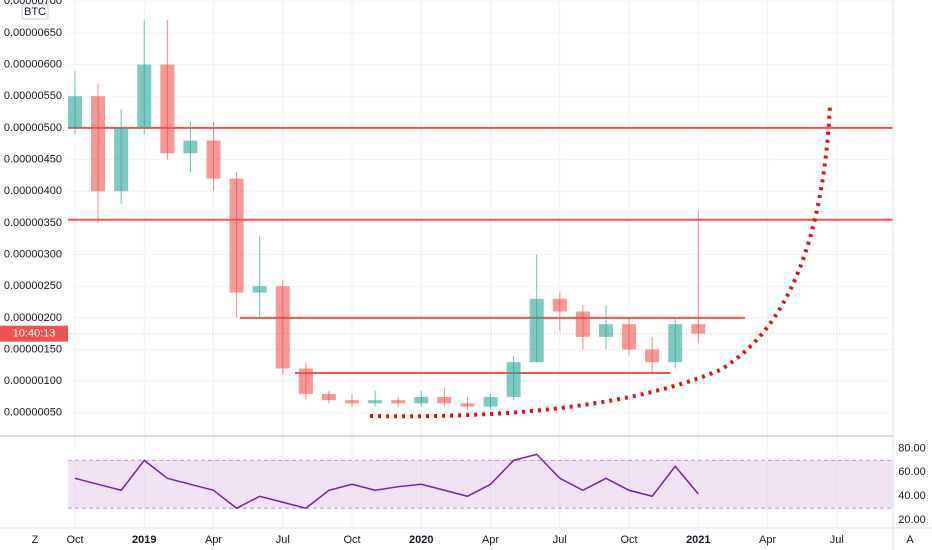 The width and height of the screenshot is (932, 550). I want to click on currency-label: BTC, so click(35, 12).